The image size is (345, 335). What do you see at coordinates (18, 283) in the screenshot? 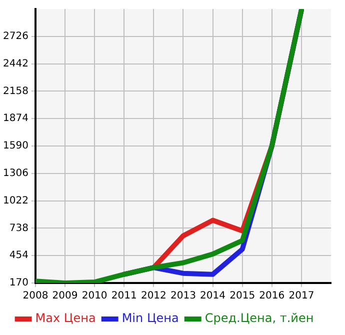
I see `y-tick-label: 170` at bounding box center [18, 283].